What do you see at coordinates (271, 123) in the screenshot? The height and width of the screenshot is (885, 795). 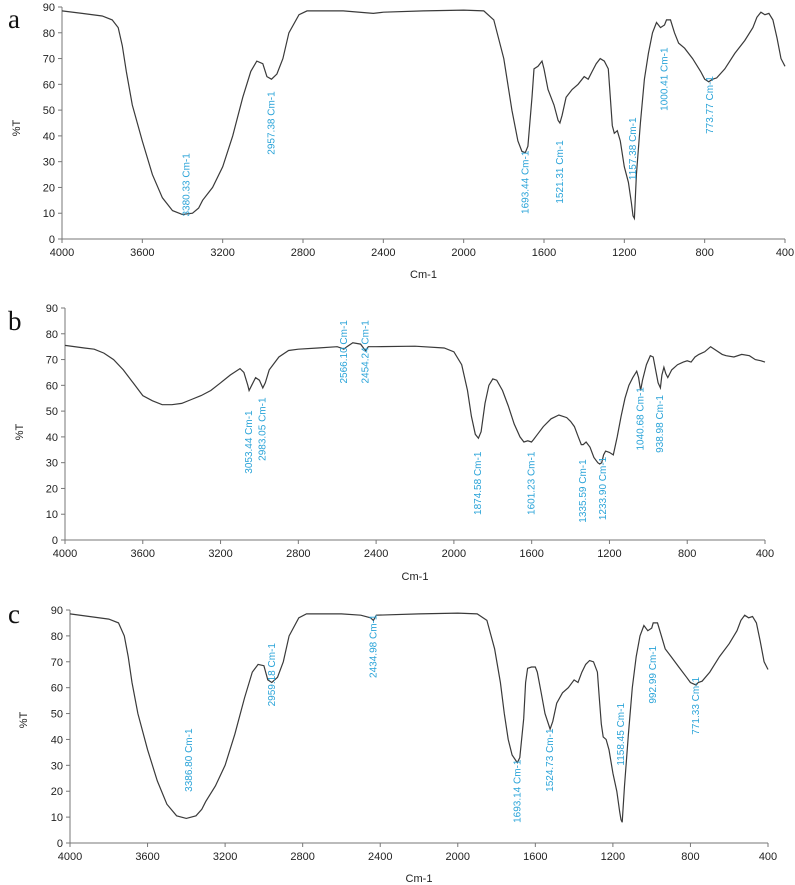 I see `peak-annotation: 2957.38 Cm-1` at bounding box center [271, 123].